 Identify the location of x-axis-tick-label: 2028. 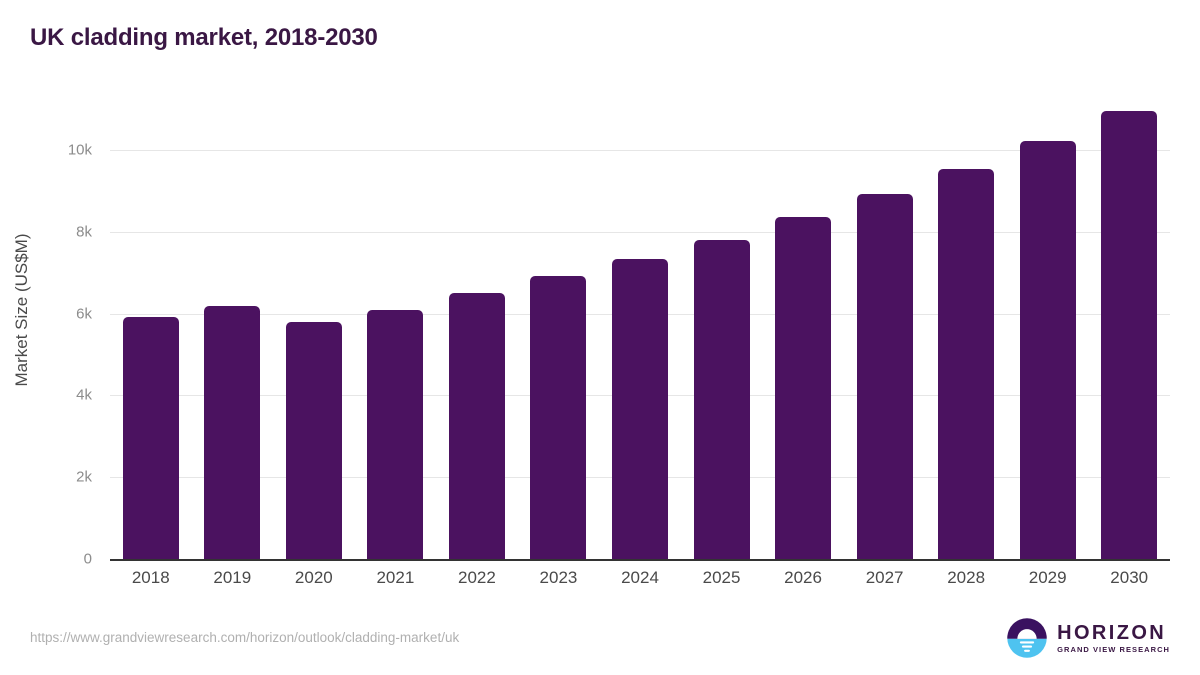
(966, 577).